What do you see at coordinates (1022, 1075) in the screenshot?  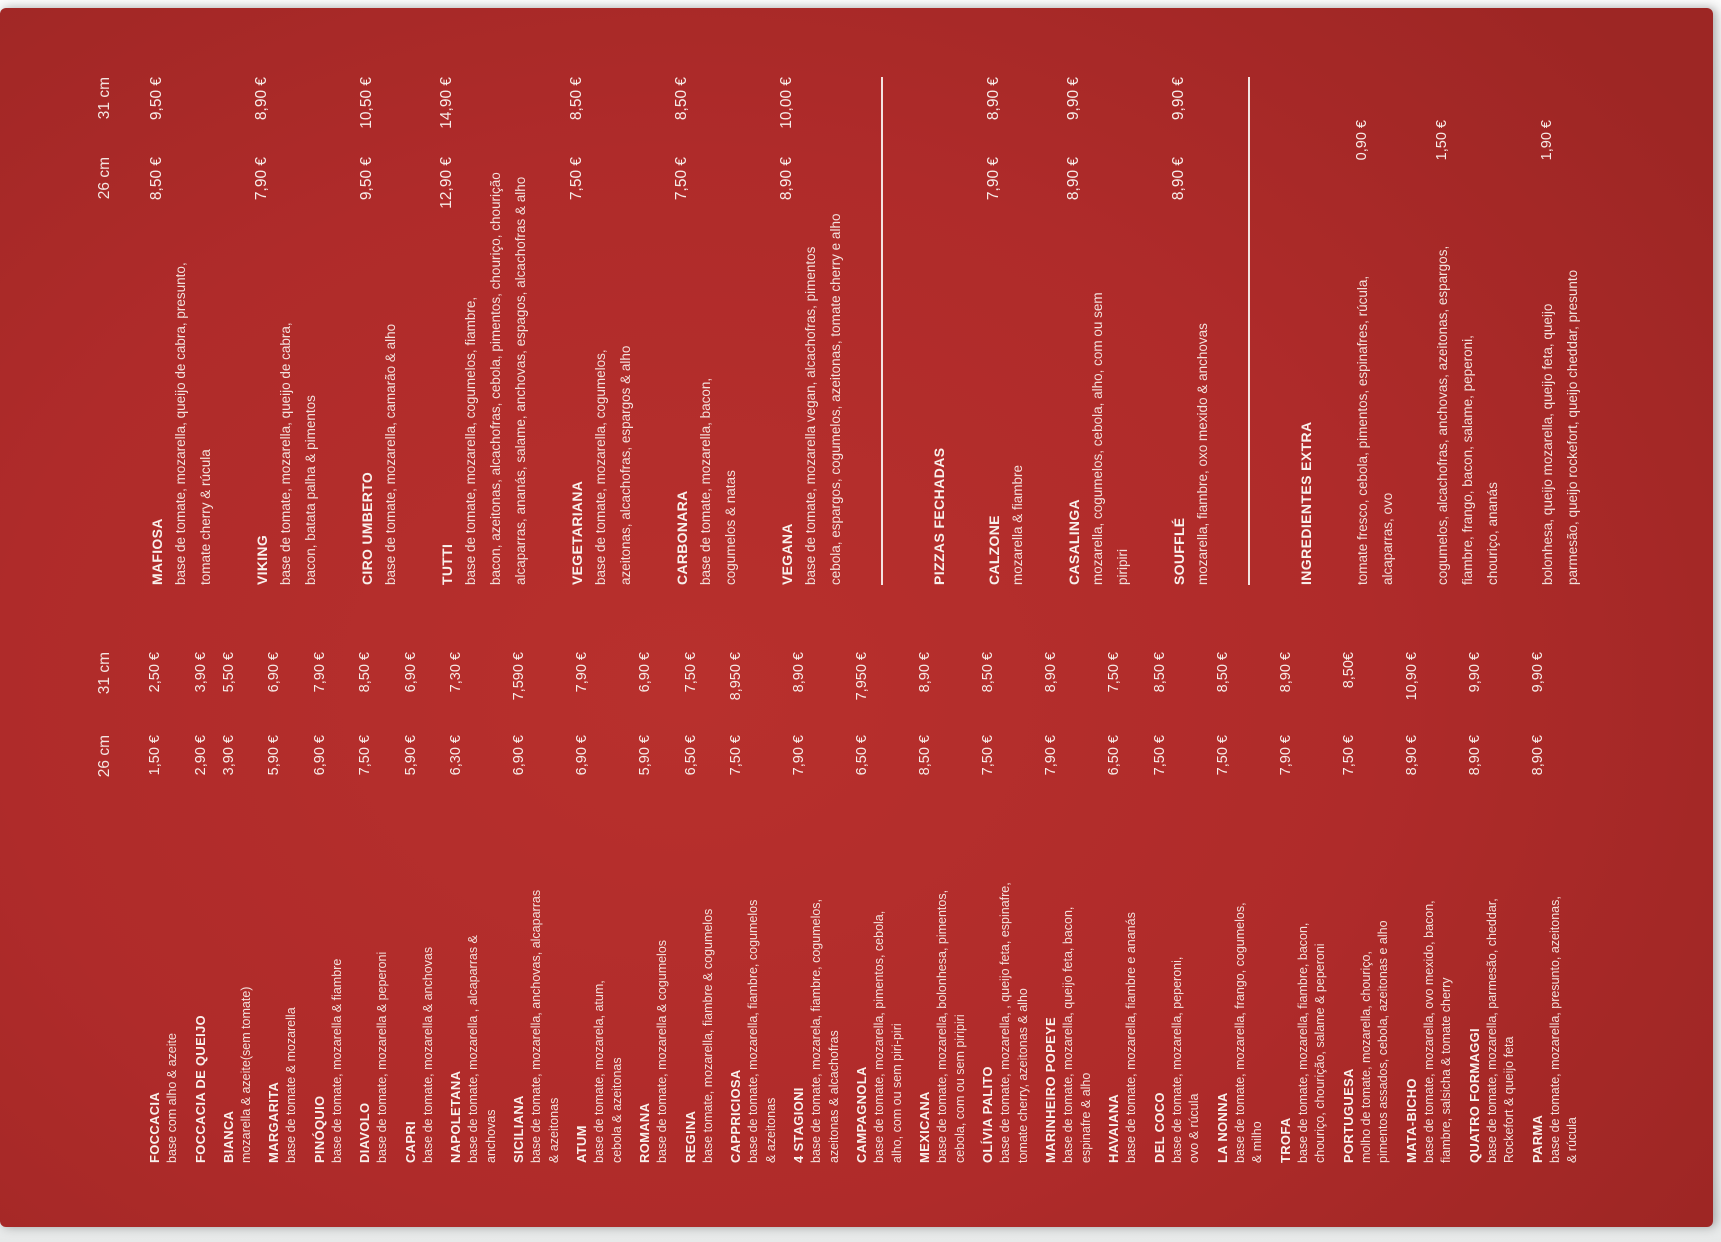 I see `item-desc-line: tomate cherry, azeitonas & alho` at bounding box center [1022, 1075].